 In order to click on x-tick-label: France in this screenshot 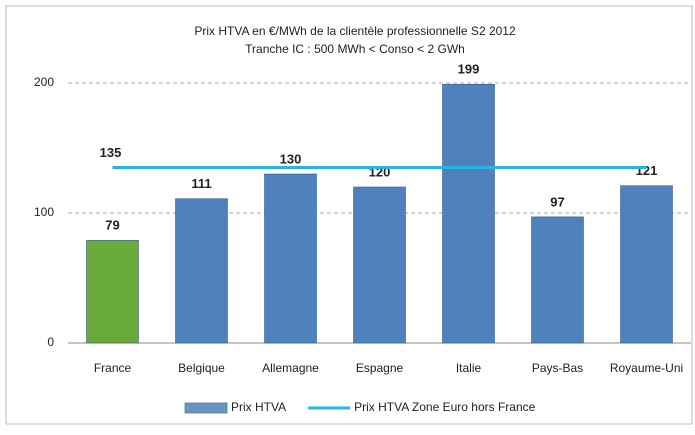, I will do `click(113, 368)`.